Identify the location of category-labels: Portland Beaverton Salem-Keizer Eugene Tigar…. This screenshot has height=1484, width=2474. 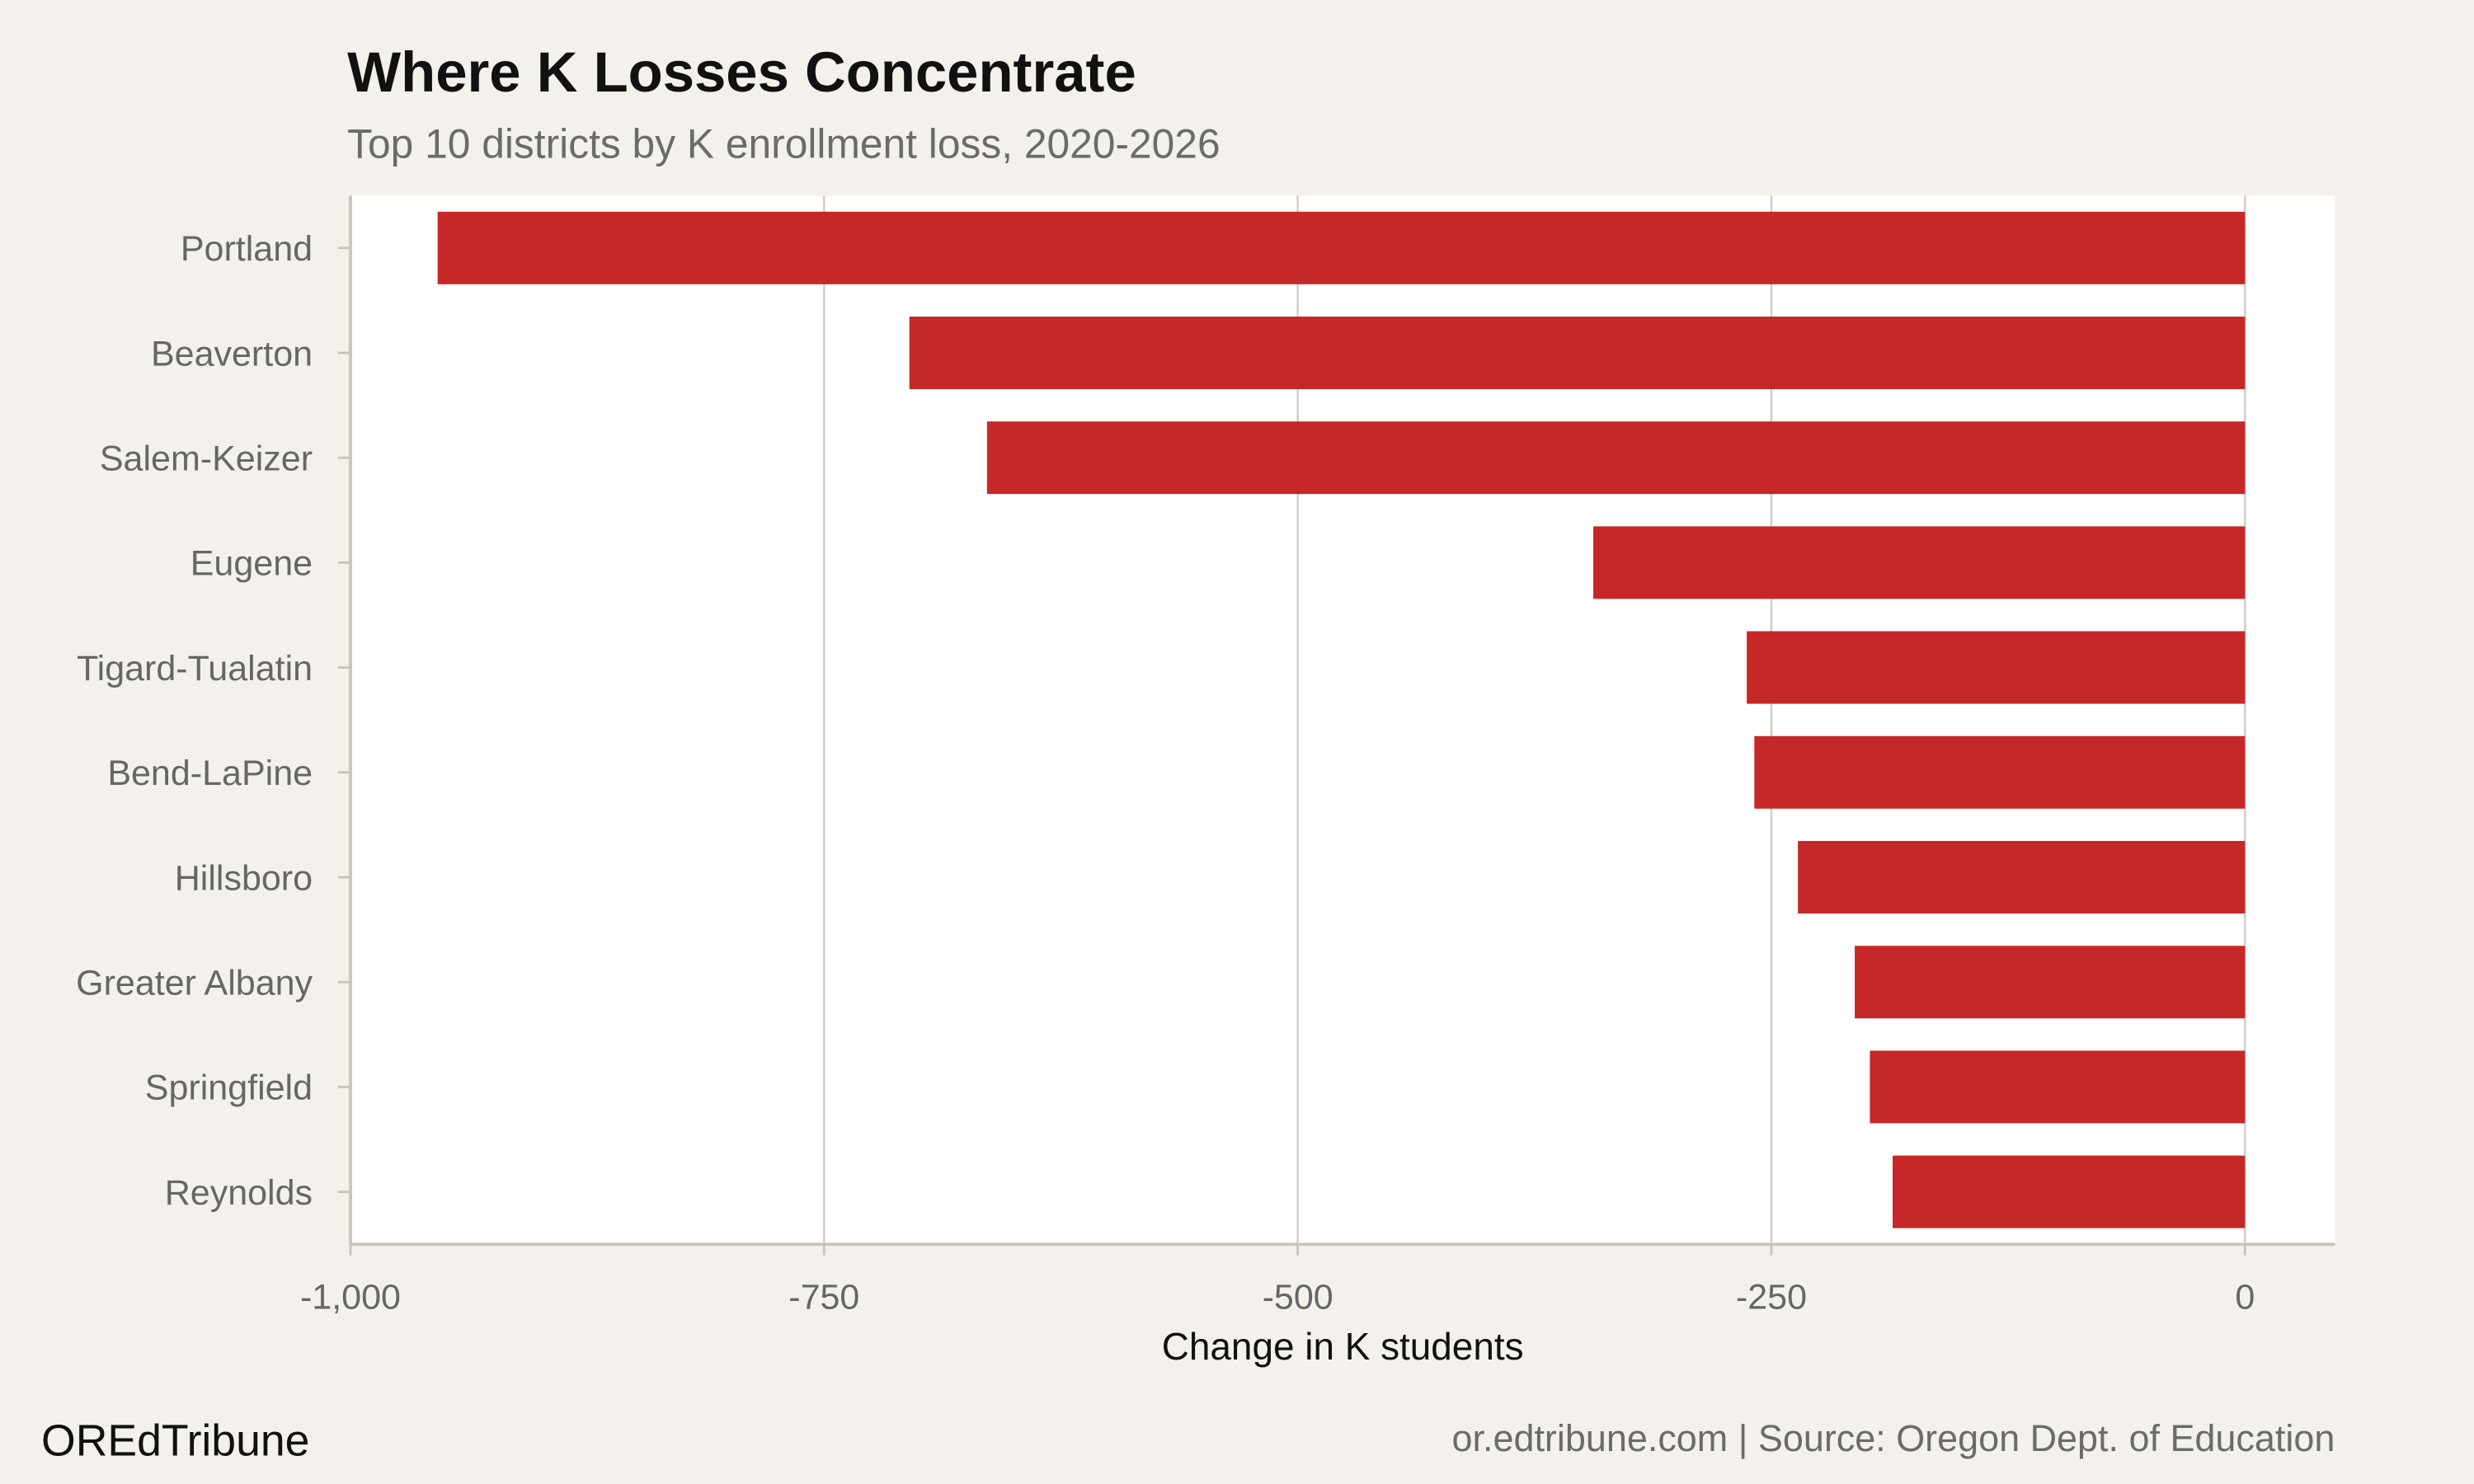
(213, 721).